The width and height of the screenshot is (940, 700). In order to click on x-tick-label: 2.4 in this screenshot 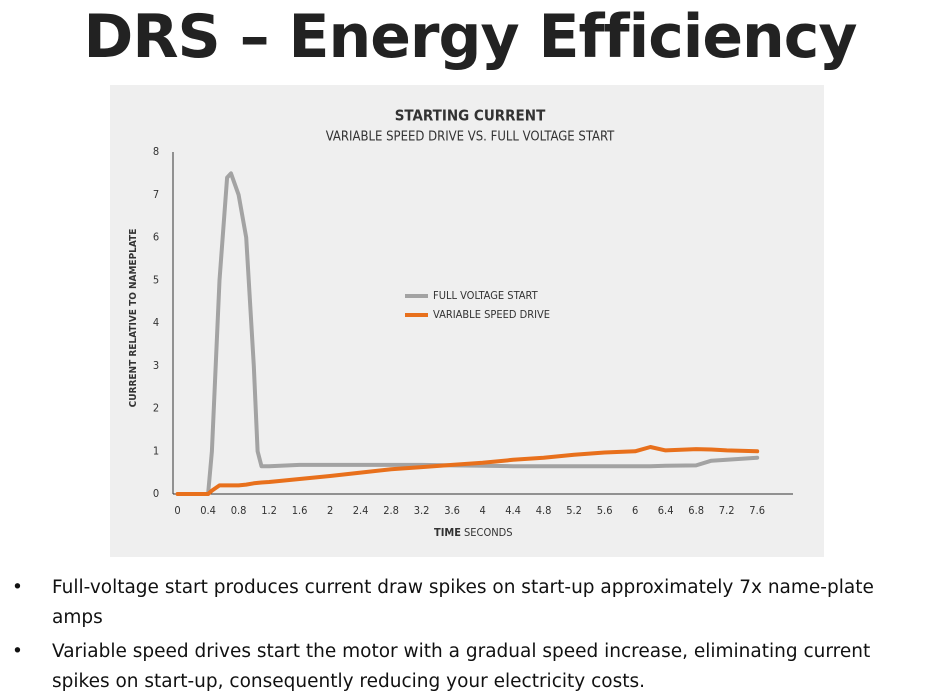, I will do `click(361, 510)`.